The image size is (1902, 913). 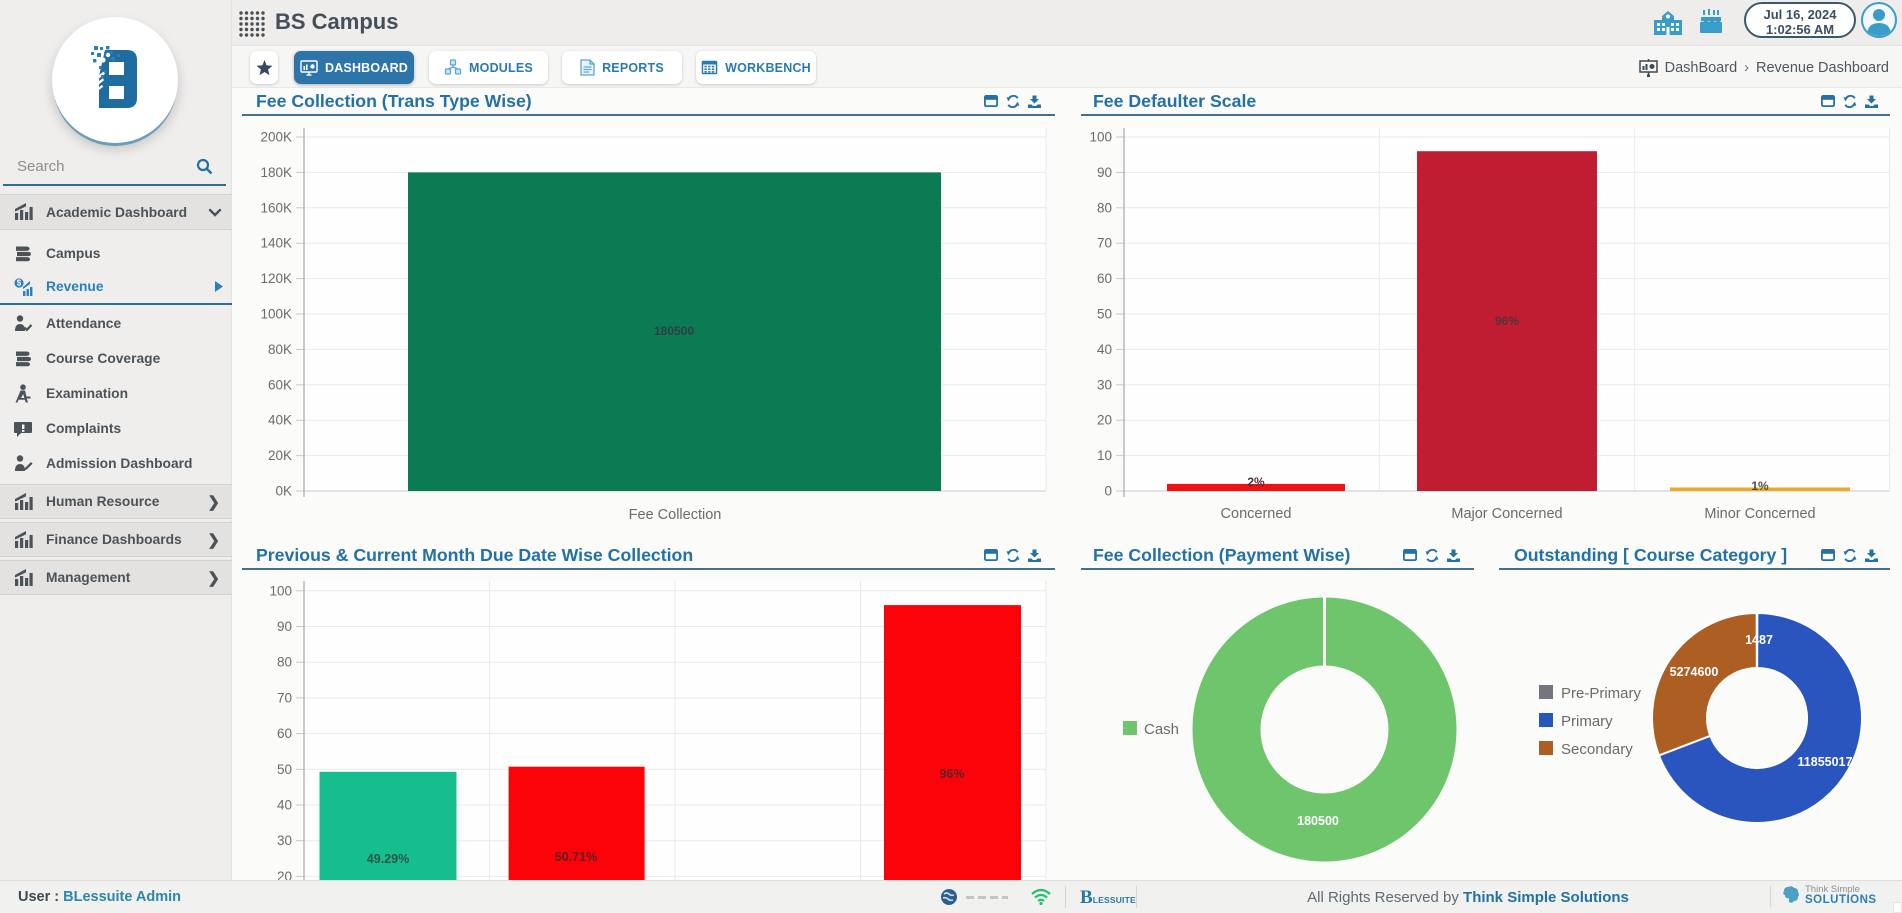 I want to click on svg-text: Concerned, so click(x=1256, y=514).